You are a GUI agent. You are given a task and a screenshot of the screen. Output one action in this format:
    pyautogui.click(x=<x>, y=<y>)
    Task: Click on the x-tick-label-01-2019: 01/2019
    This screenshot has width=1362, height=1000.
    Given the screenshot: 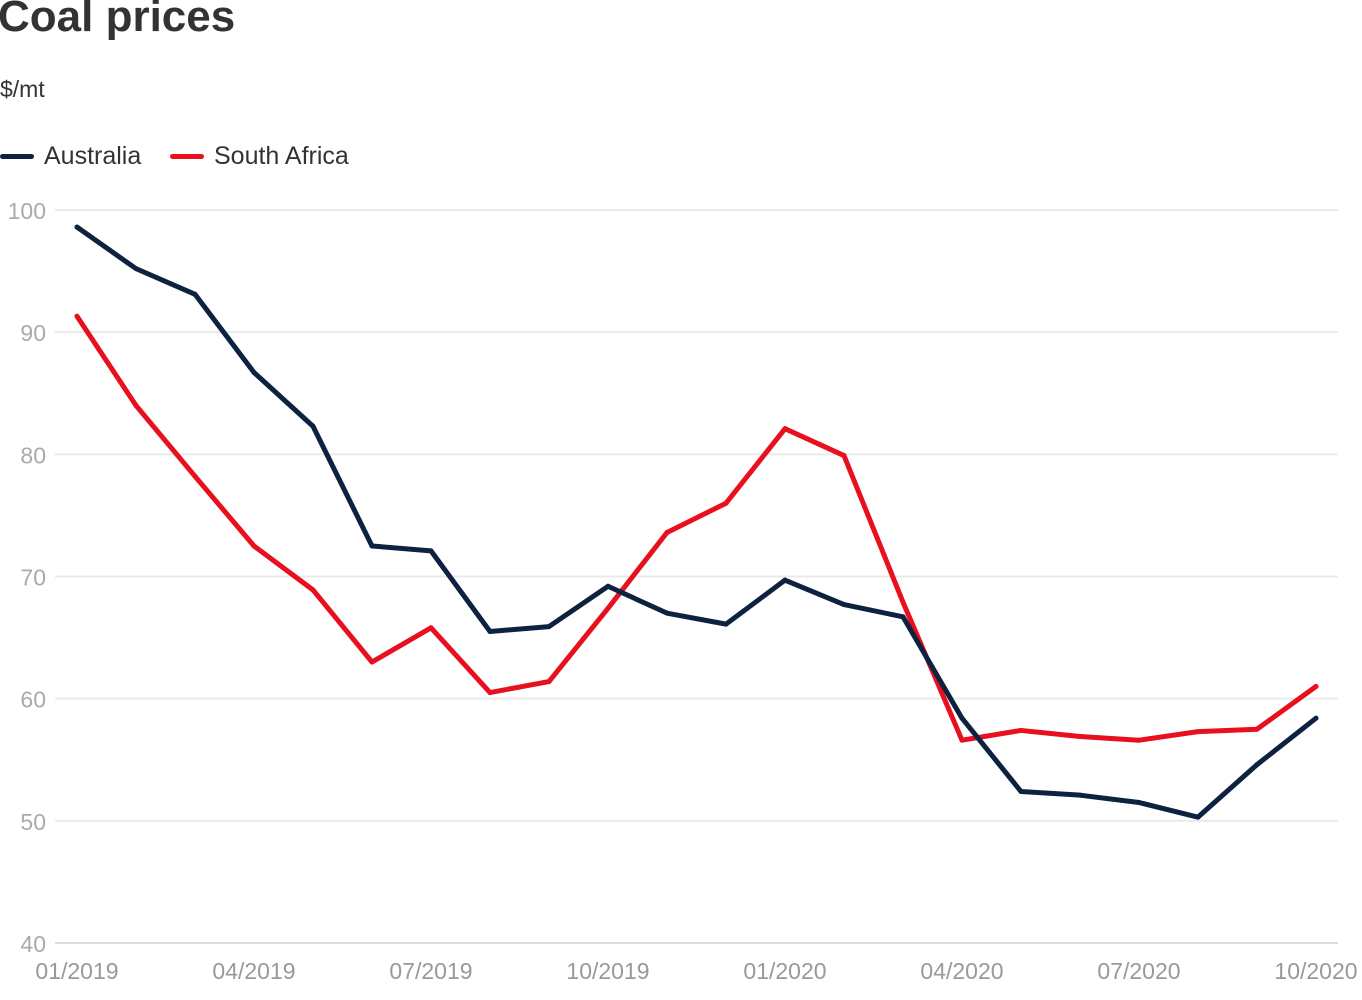 What is the action you would take?
    pyautogui.click(x=76, y=971)
    